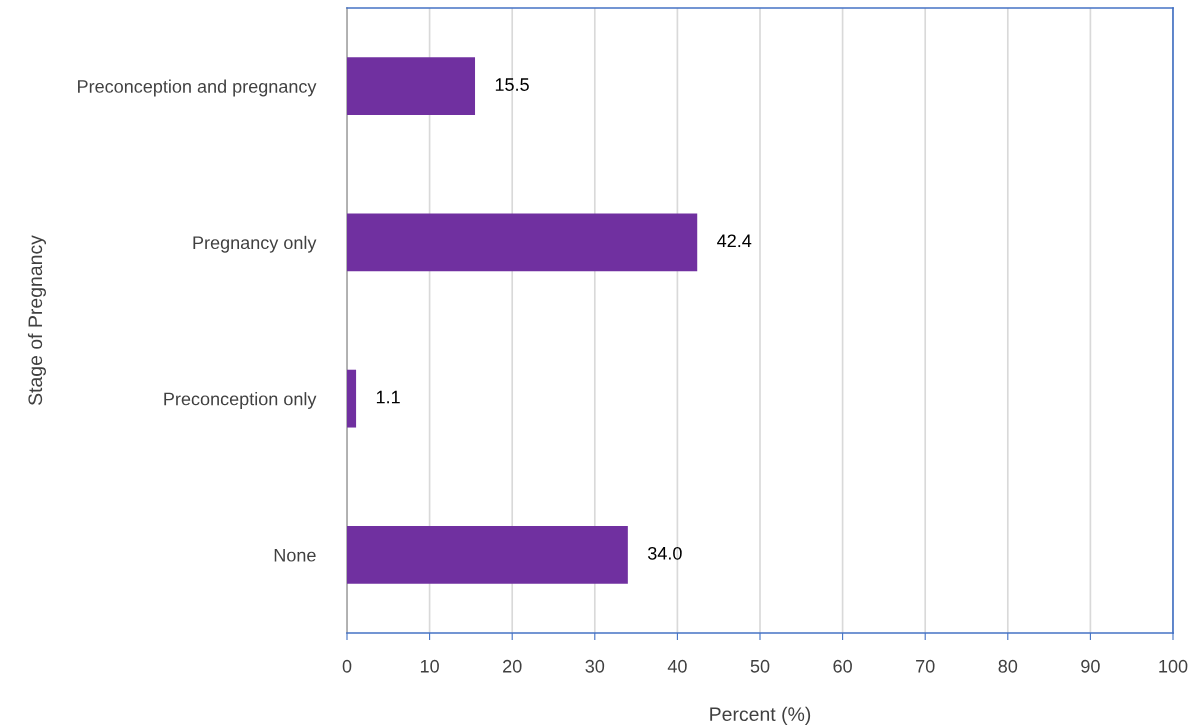 This screenshot has height=727, width=1204. What do you see at coordinates (734, 241) in the screenshot?
I see `data-label: 42.4` at bounding box center [734, 241].